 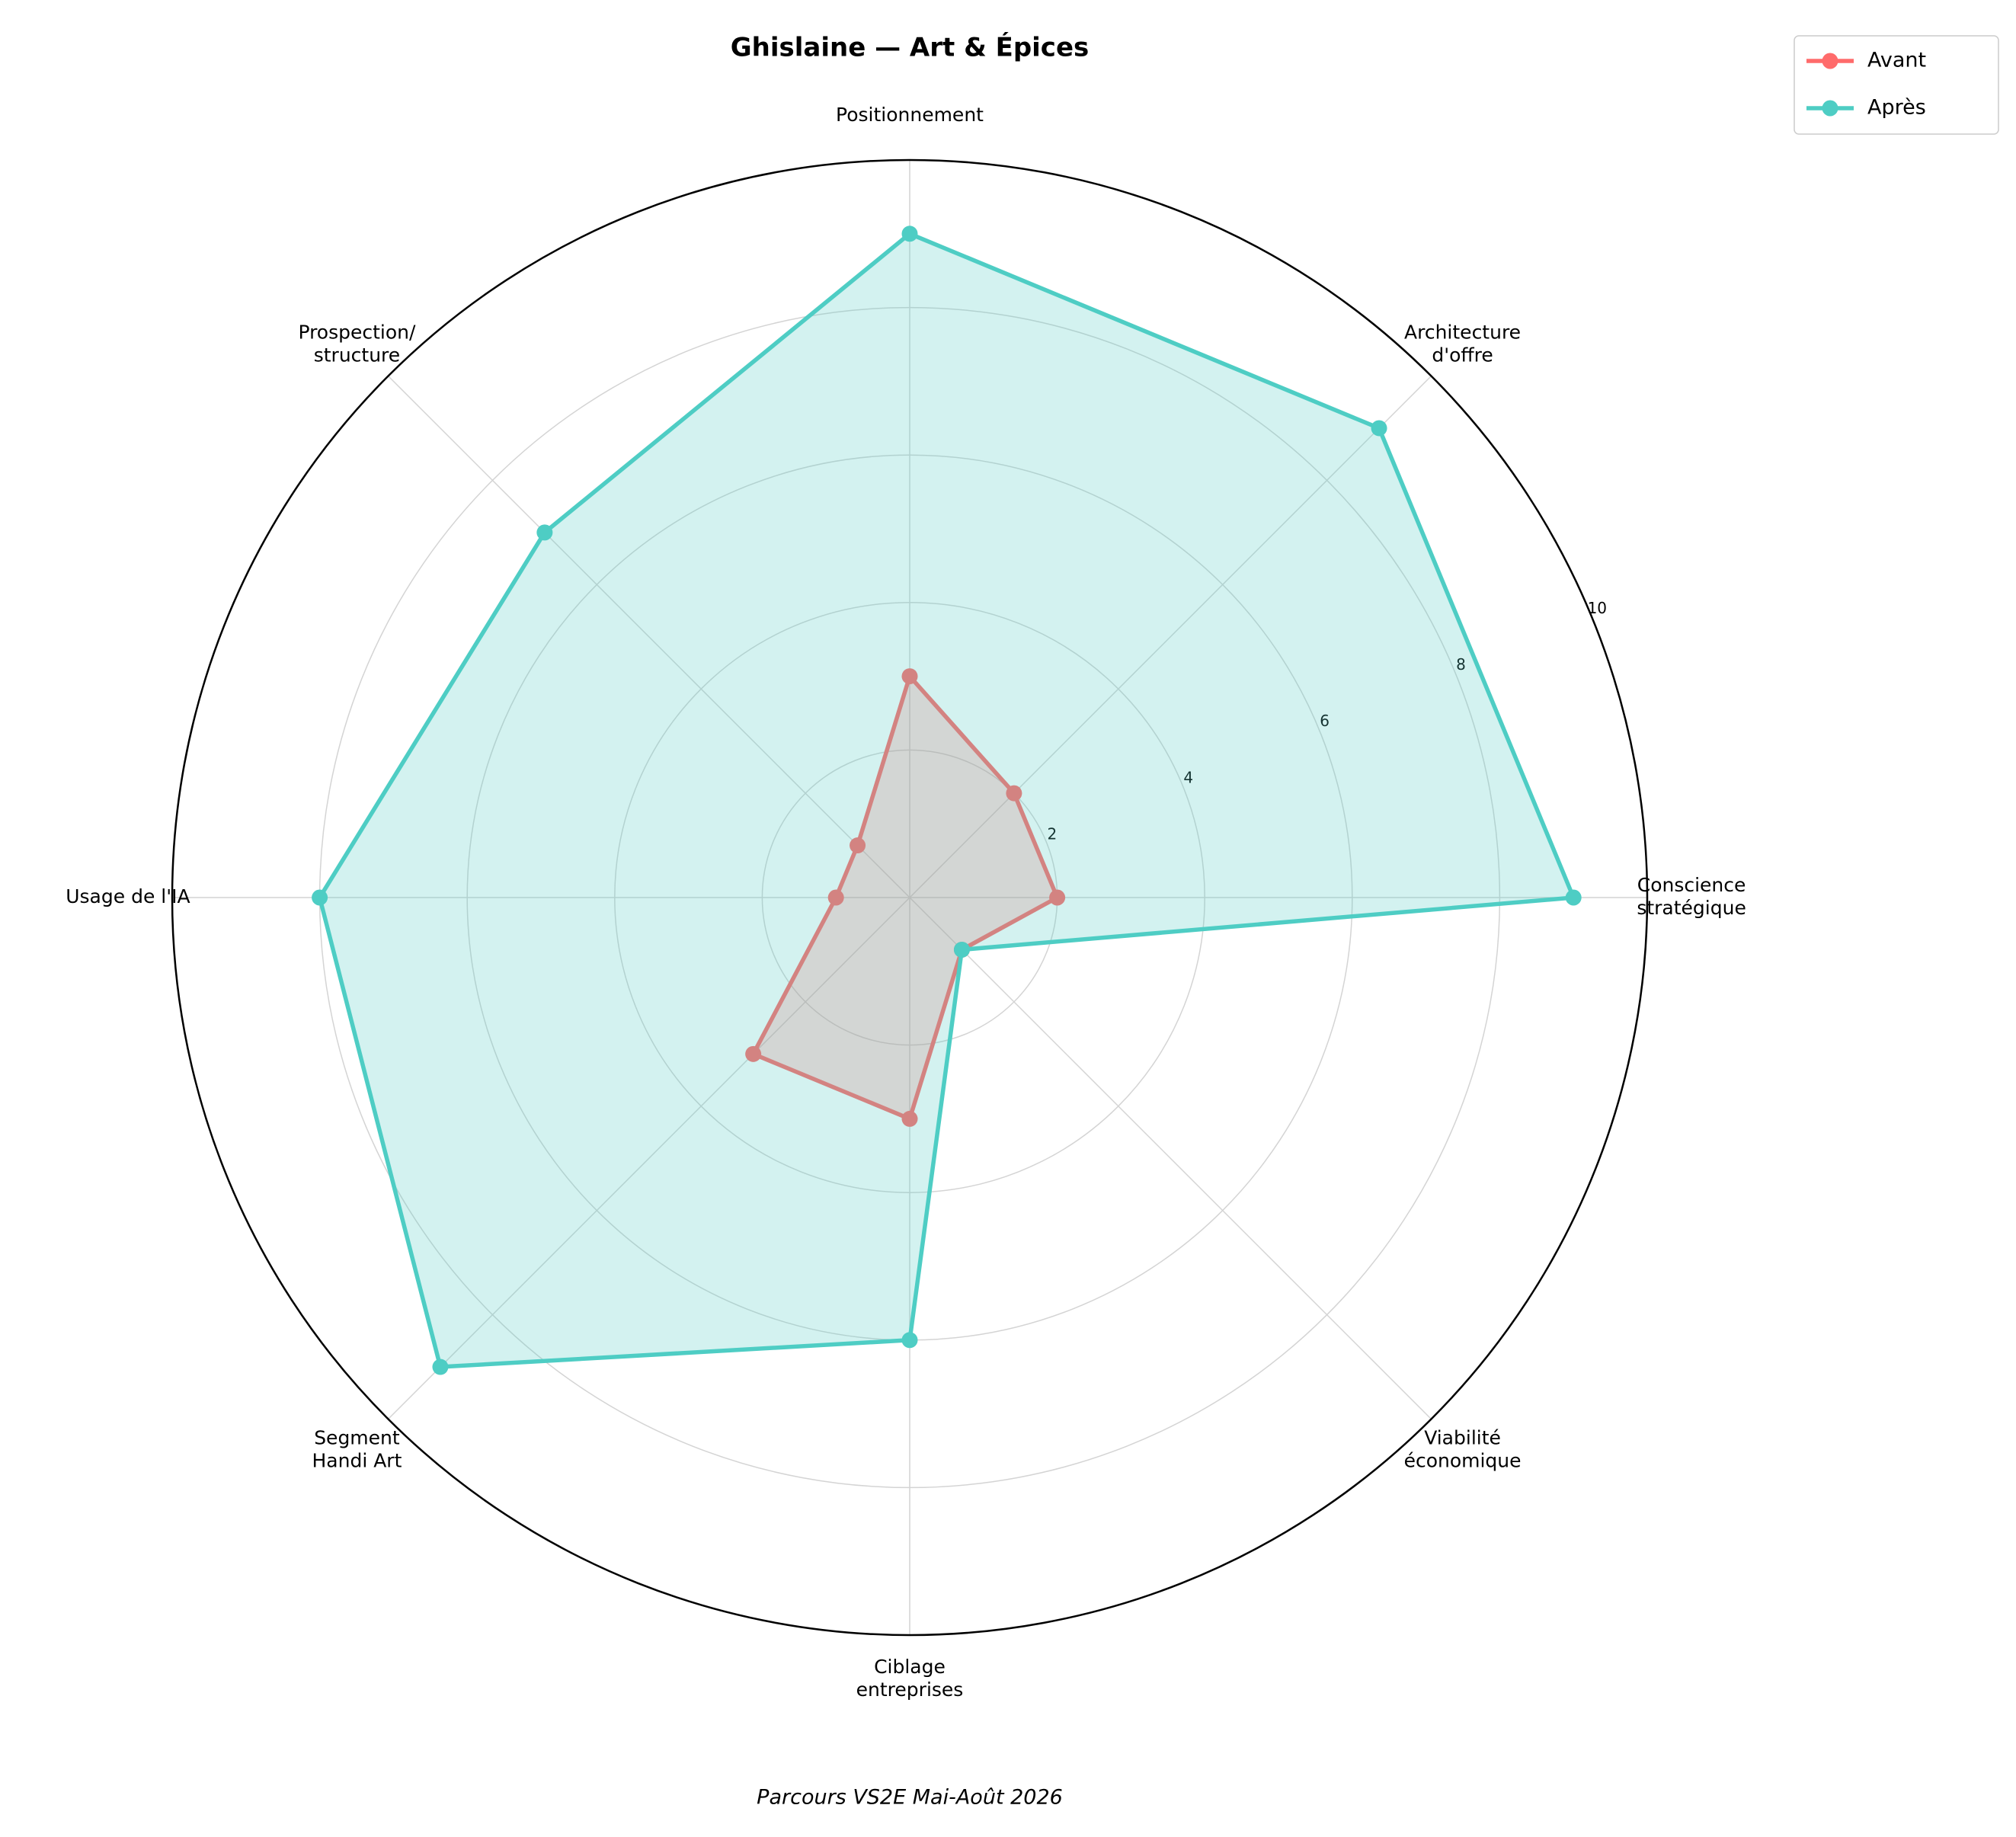 I want to click on category-label: Conscience stratégique, so click(x=1691, y=896).